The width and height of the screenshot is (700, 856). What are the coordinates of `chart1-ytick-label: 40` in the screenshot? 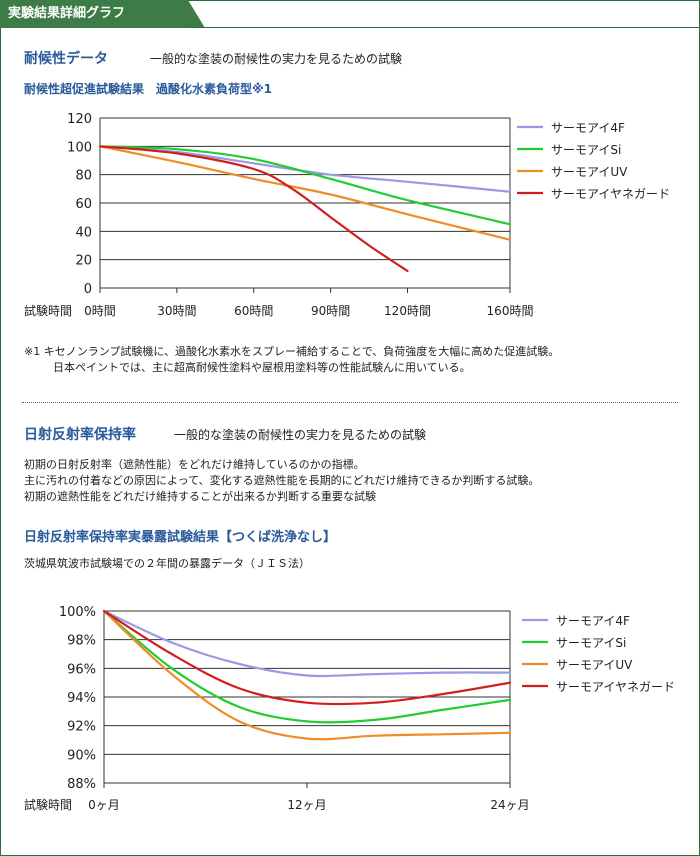 It's located at (83, 232).